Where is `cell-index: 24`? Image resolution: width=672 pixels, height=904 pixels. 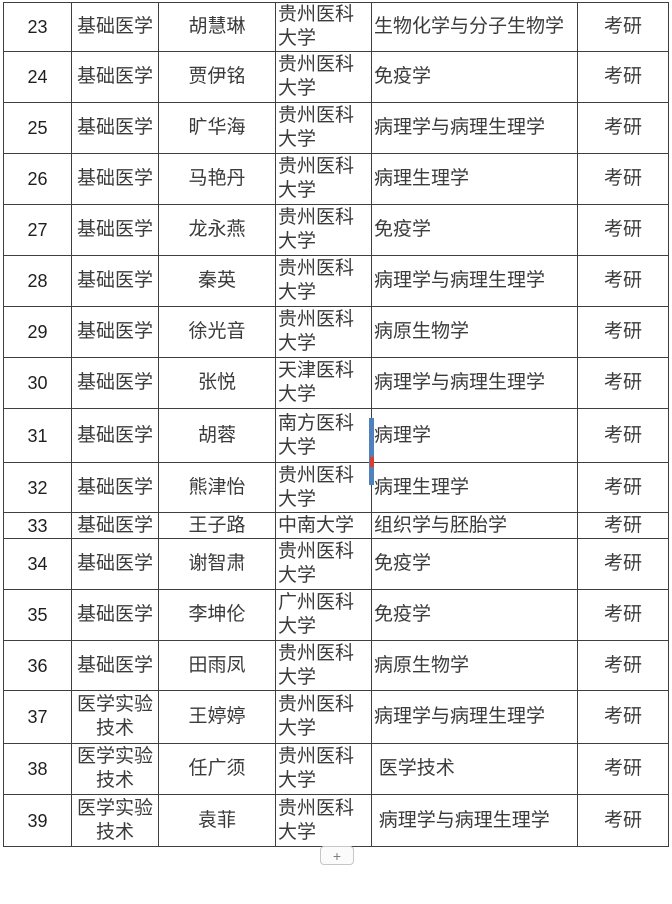
cell-index: 24 is located at coordinates (37, 77).